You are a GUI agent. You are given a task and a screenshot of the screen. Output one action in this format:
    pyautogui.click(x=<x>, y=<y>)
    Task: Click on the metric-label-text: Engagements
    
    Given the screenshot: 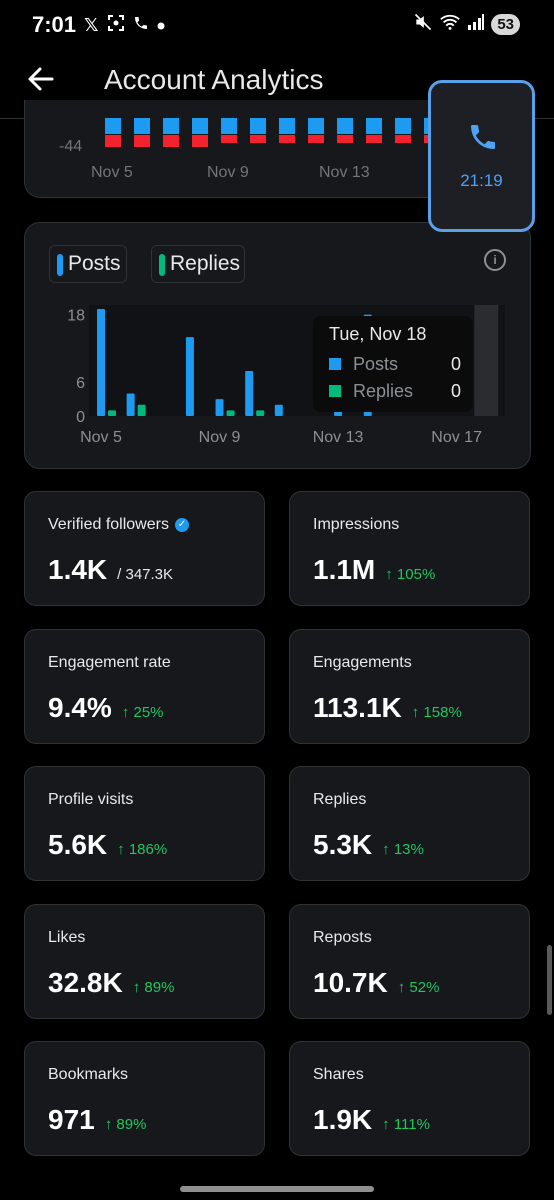 What is the action you would take?
    pyautogui.click(x=362, y=662)
    